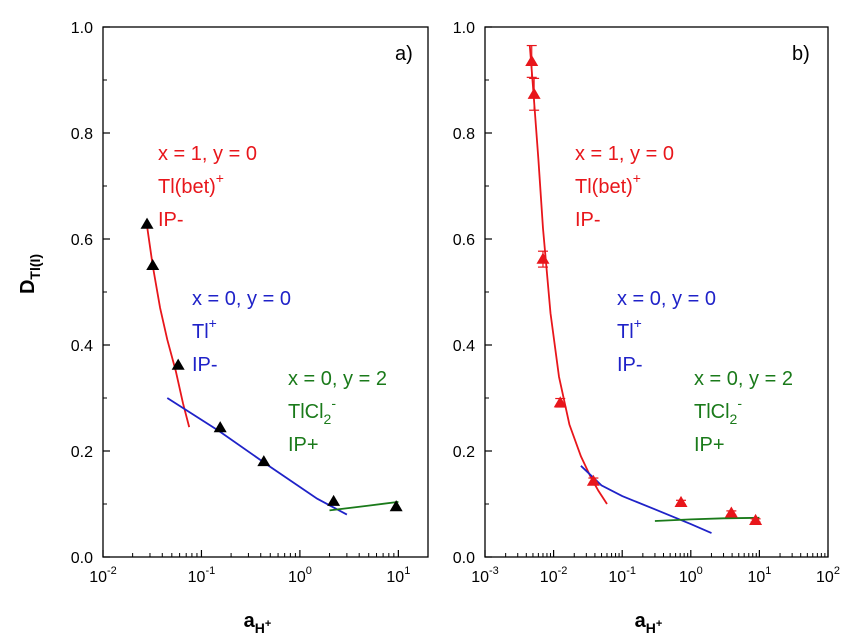 The image size is (847, 641). I want to click on annotation-line: TlCl2-, so click(718, 411).